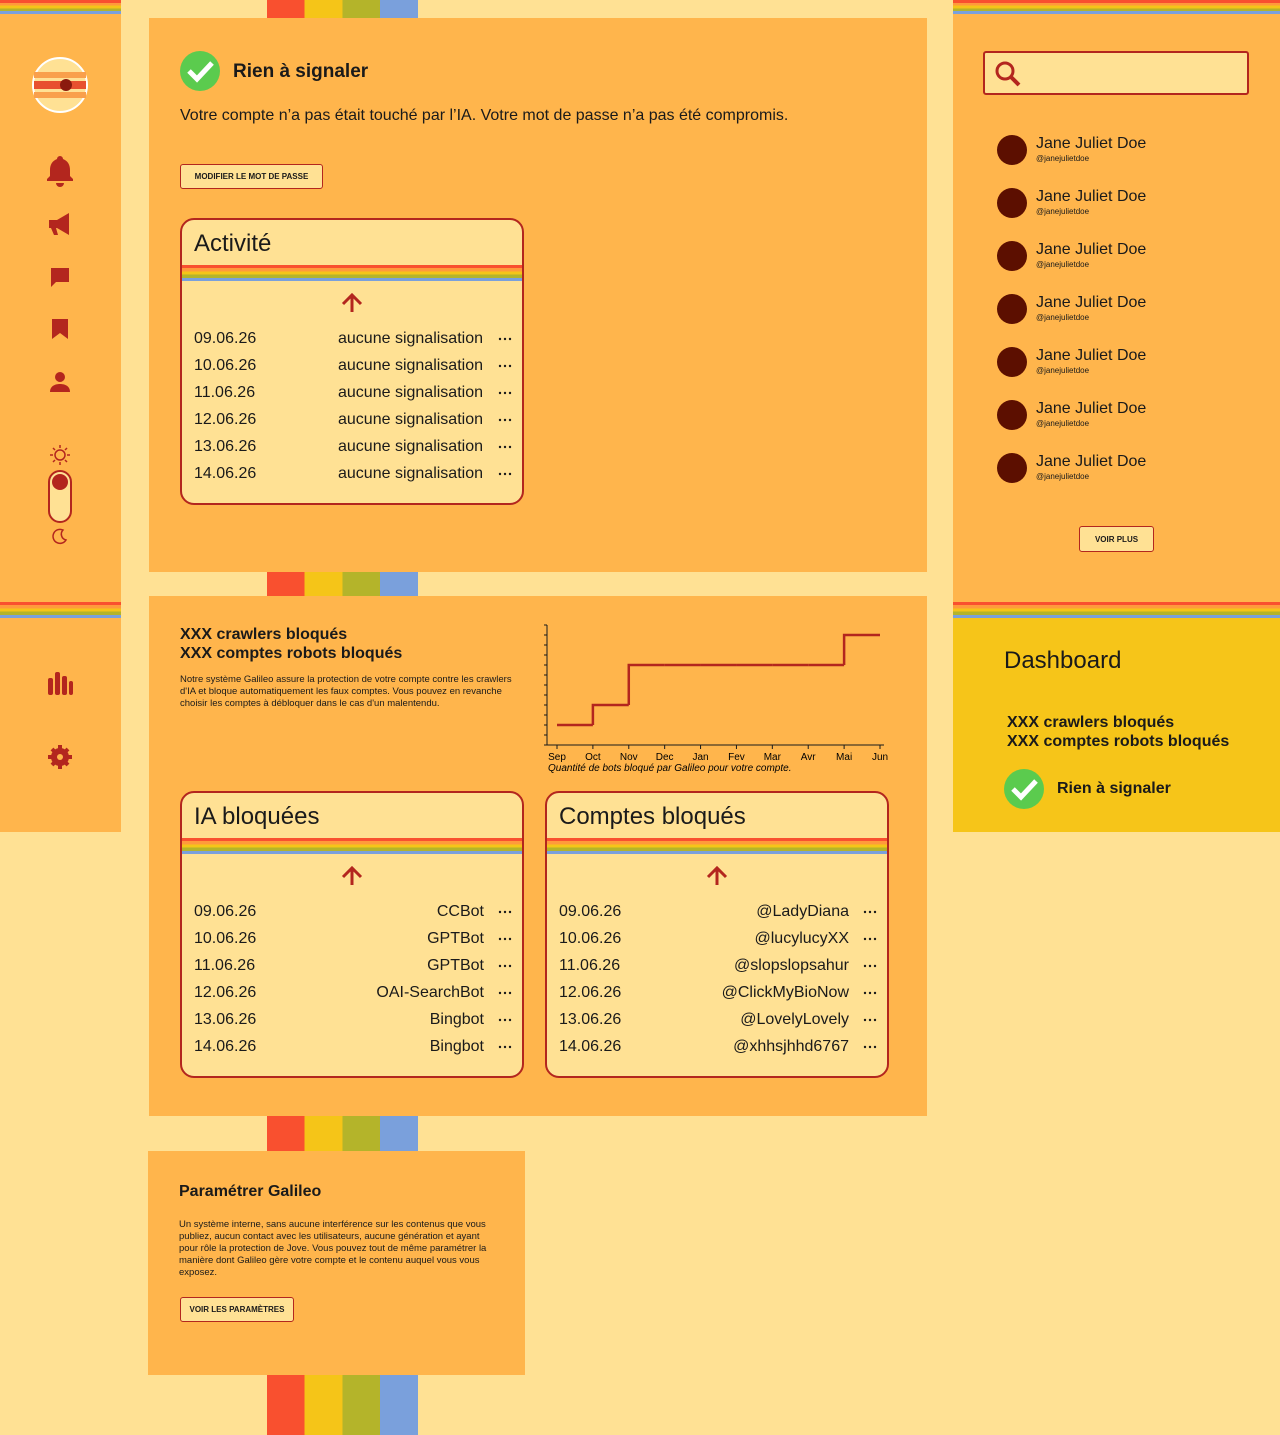 Image resolution: width=1280 pixels, height=1435 pixels. What do you see at coordinates (60, 329) in the screenshot?
I see `bookmarks-icon` at bounding box center [60, 329].